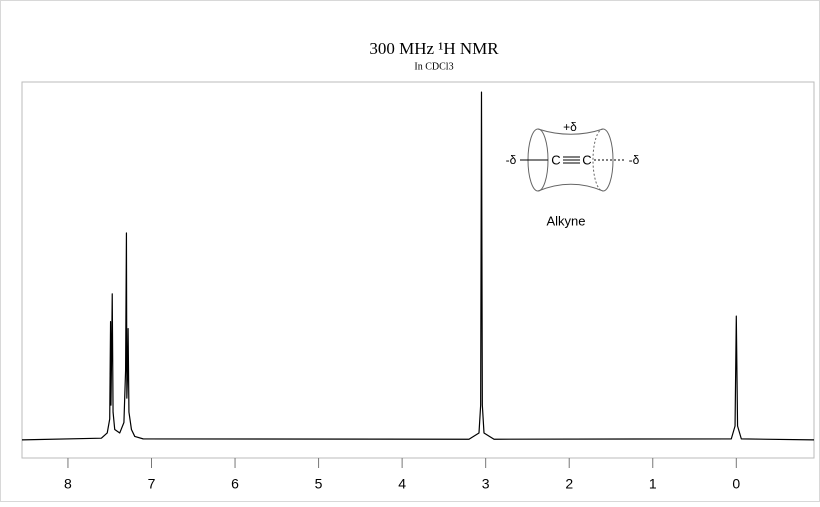 The width and height of the screenshot is (820, 507). I want to click on x-tick-label: 5, so click(319, 484).